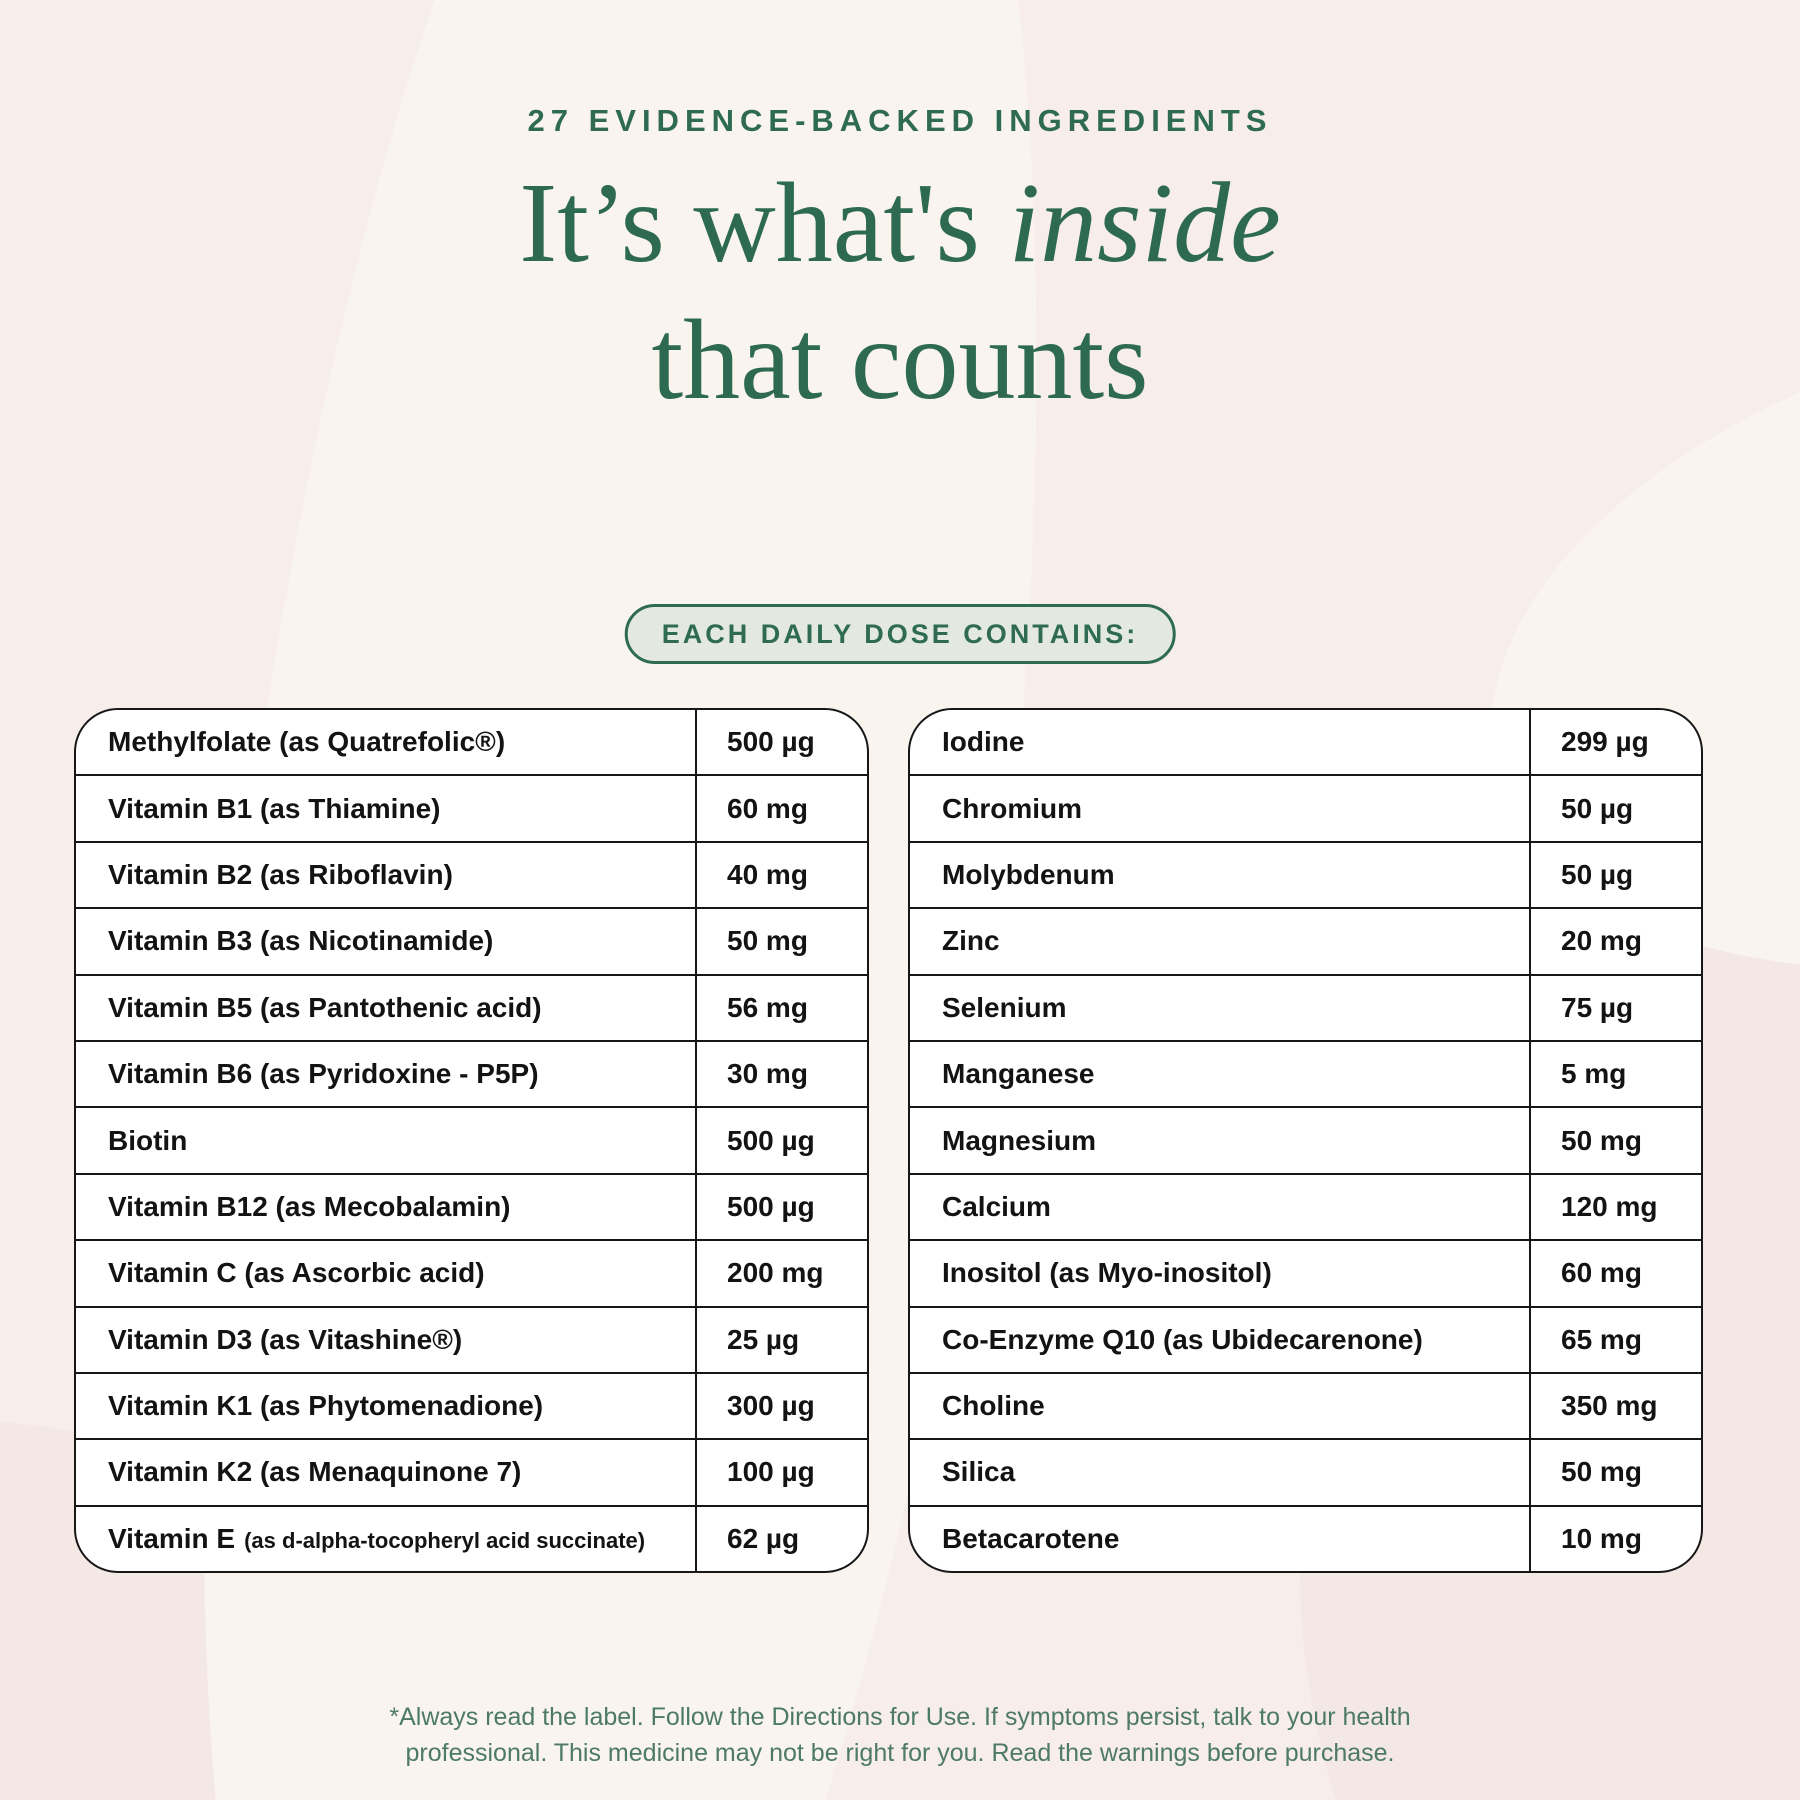 This screenshot has width=1800, height=1800. I want to click on ingredient-amount-cell: 200 mg, so click(781, 1273).